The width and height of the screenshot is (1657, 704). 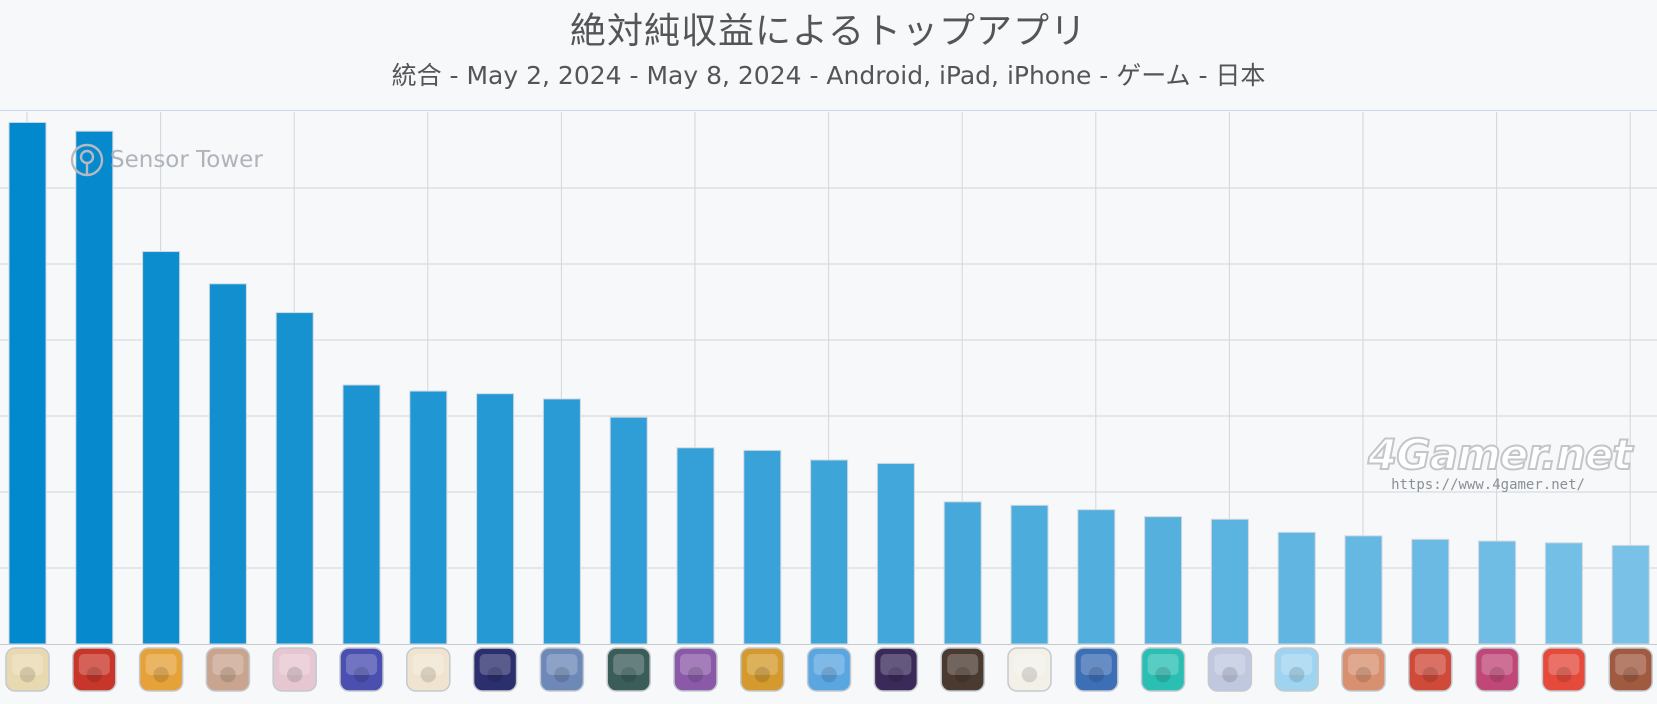 What do you see at coordinates (1500, 454) in the screenshot?
I see `4gamer-logo: 4Gamer.net` at bounding box center [1500, 454].